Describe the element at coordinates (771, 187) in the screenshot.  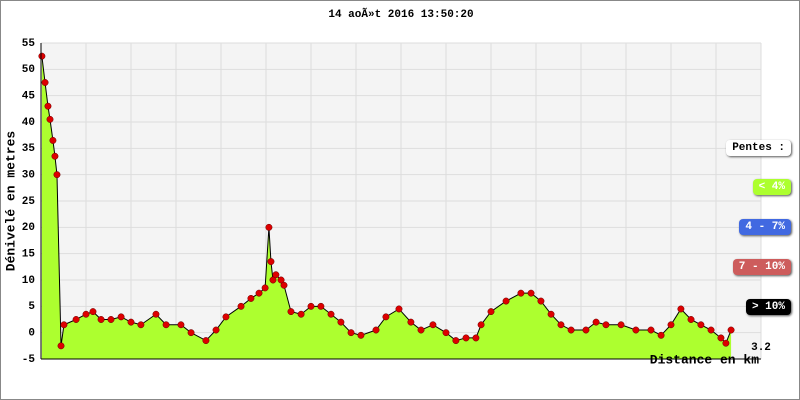
I see `legend-entry: < 4%` at that location.